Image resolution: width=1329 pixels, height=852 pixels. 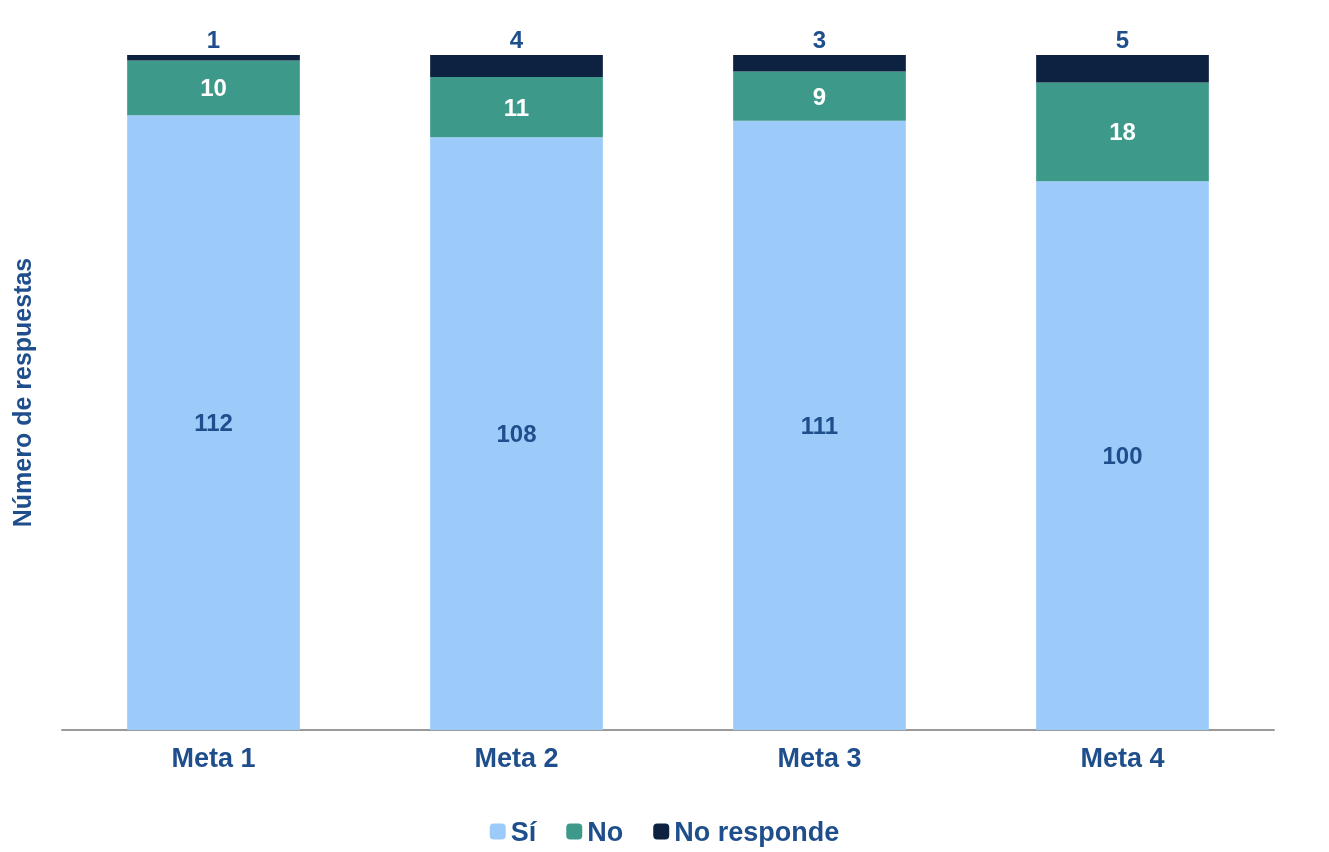 What do you see at coordinates (516, 757) in the screenshot?
I see `x-tick-label: Meta 2` at bounding box center [516, 757].